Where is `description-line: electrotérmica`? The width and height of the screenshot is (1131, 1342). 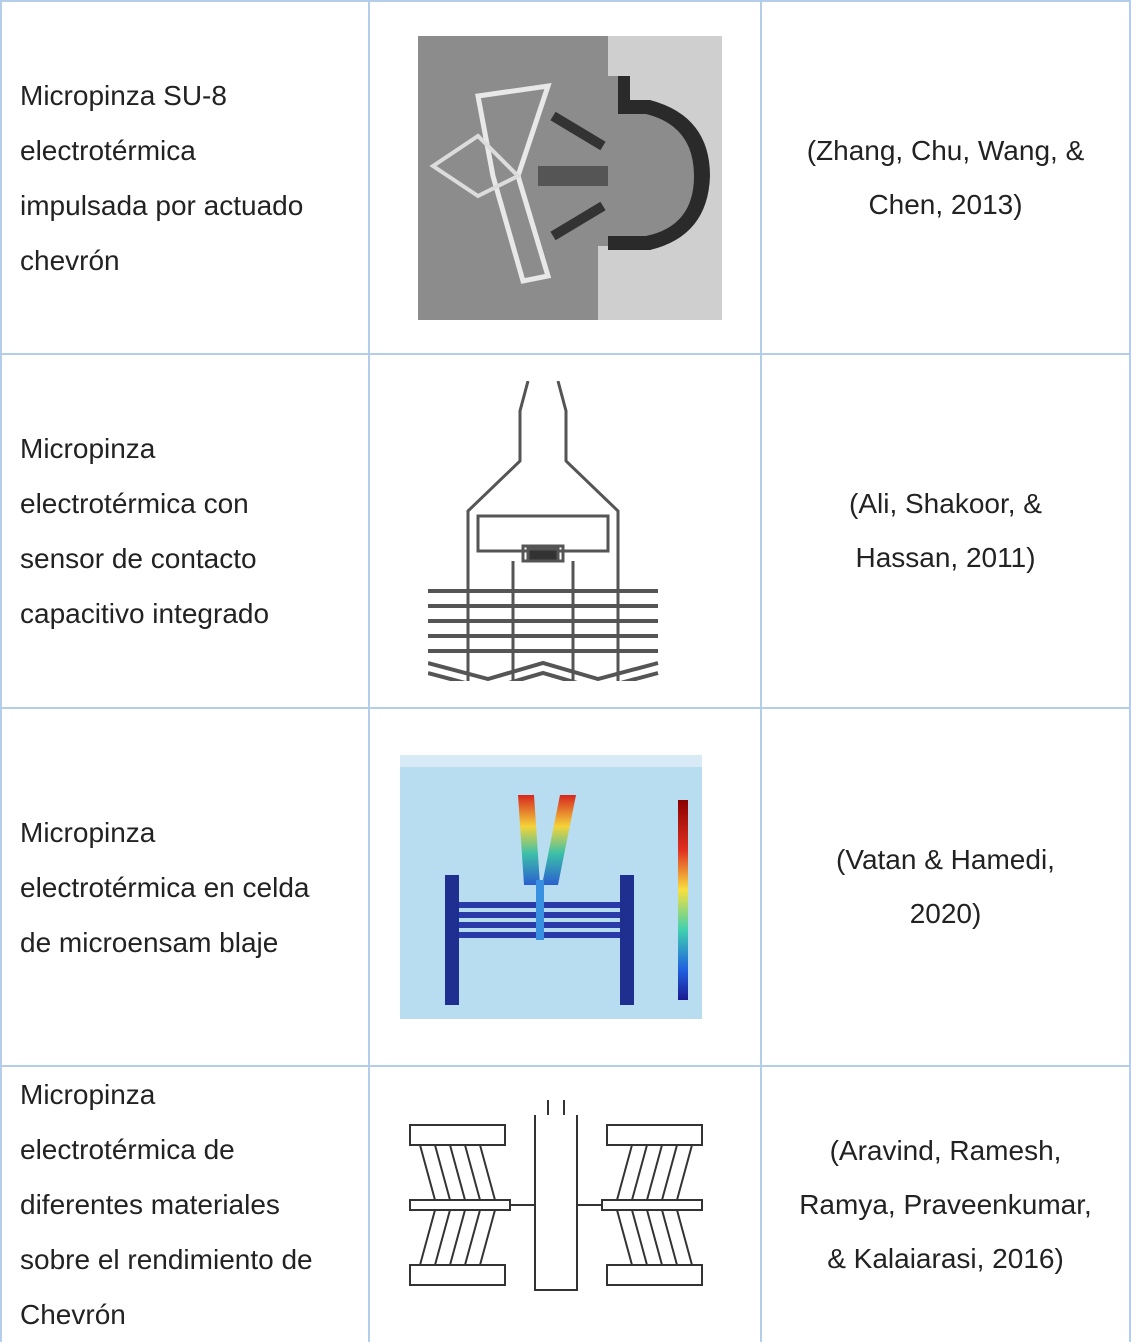
description-line: electrotérmica is located at coordinates (108, 150).